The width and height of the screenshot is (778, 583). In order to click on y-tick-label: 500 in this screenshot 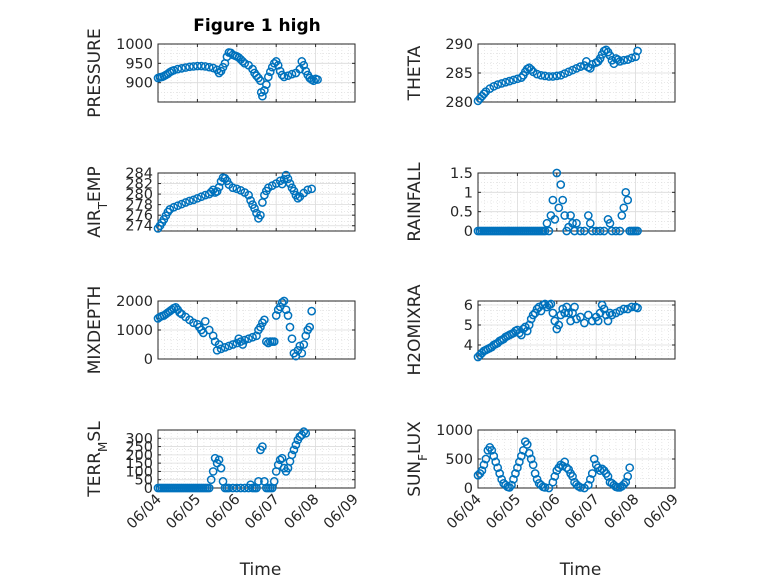, I will do `click(459, 460)`.